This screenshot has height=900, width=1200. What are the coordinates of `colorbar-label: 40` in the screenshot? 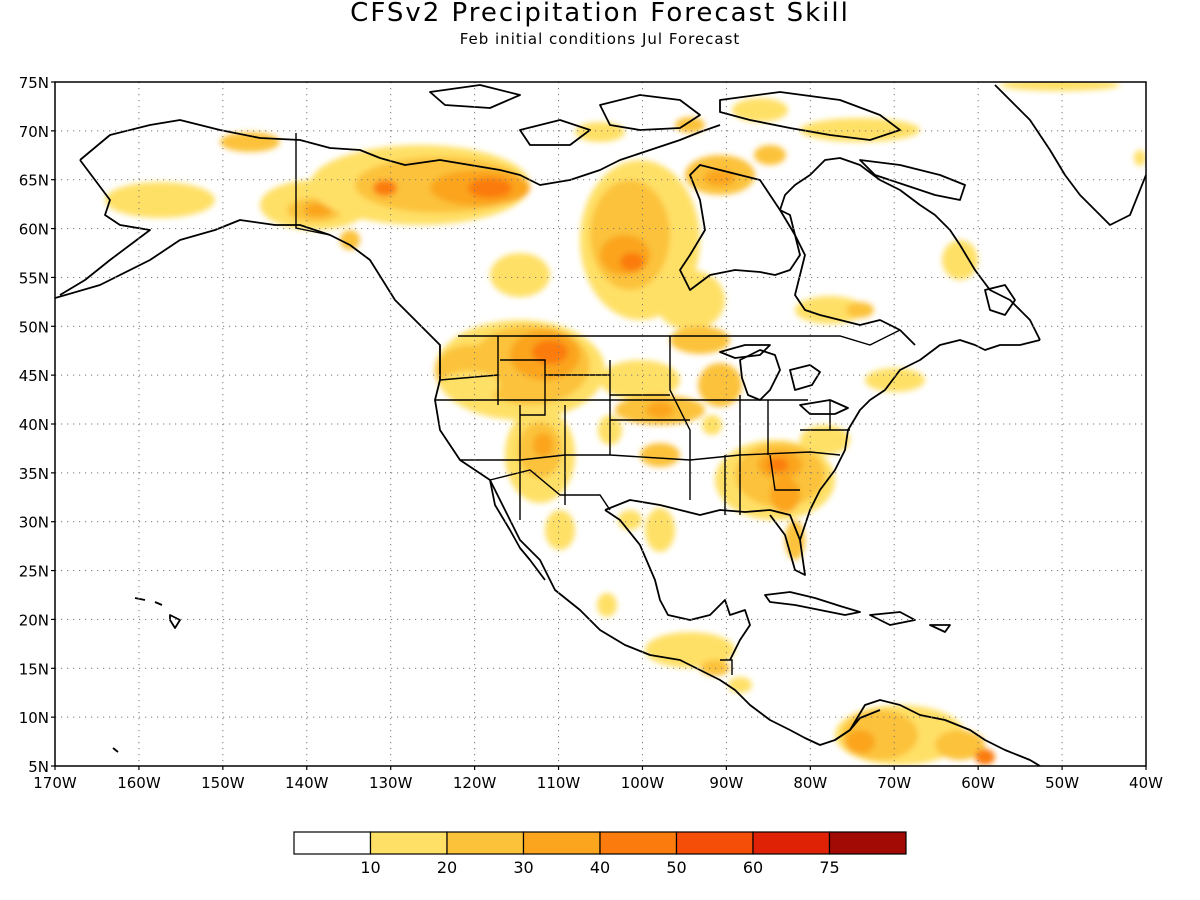 It's located at (600, 867).